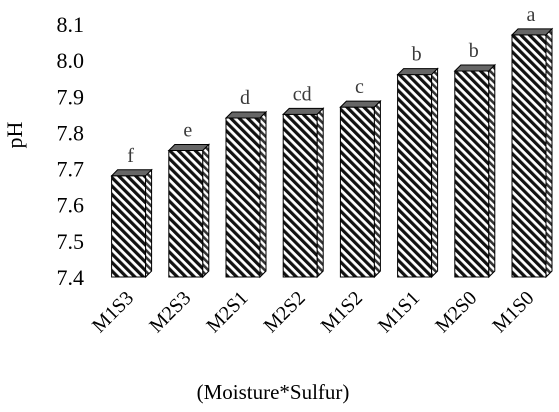 The width and height of the screenshot is (559, 412). Describe the element at coordinates (531, 15) in the screenshot. I see `significance-letter: a` at that location.